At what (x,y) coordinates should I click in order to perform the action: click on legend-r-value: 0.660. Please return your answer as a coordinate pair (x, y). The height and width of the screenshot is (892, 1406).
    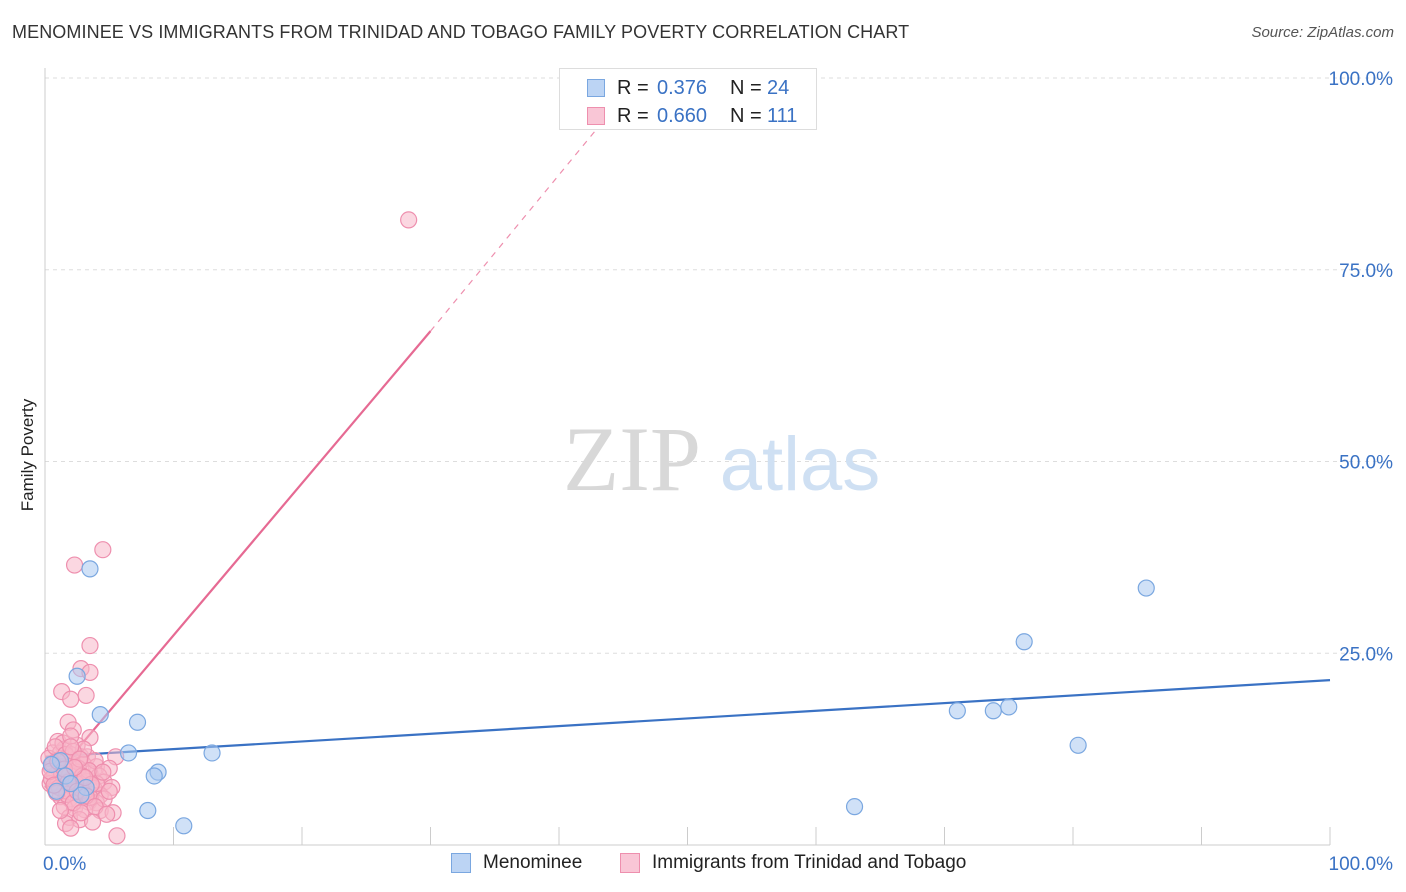
    Looking at the image, I should click on (682, 116).